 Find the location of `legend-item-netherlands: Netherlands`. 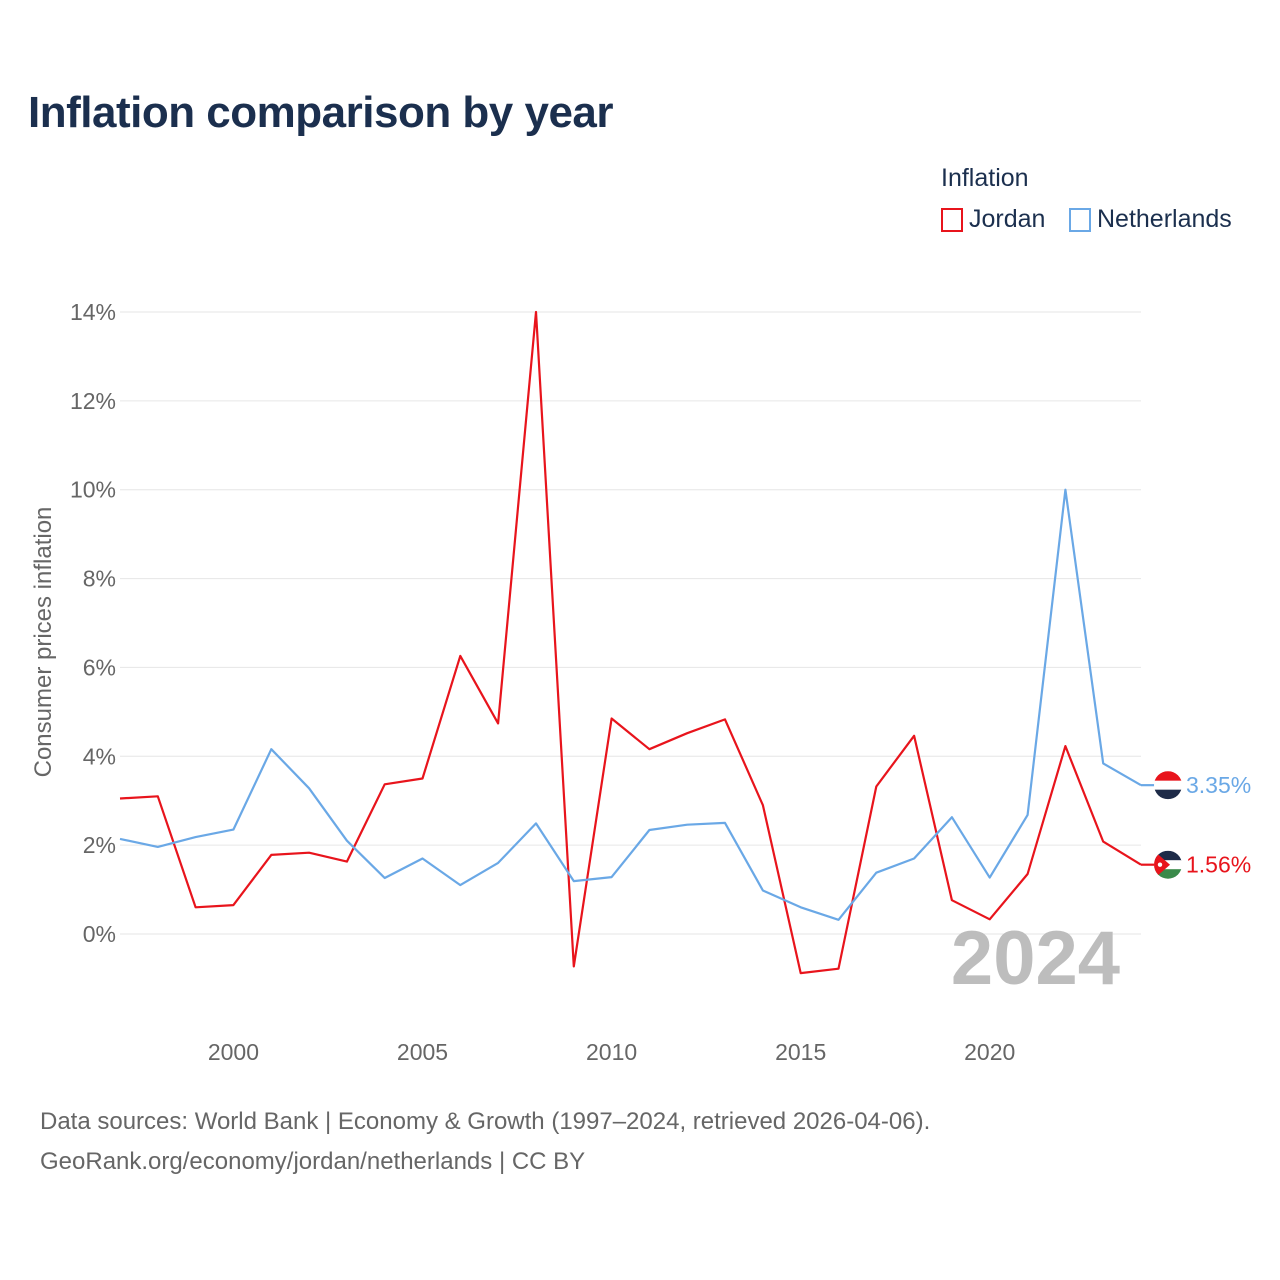

legend-item-netherlands: Netherlands is located at coordinates (1150, 219).